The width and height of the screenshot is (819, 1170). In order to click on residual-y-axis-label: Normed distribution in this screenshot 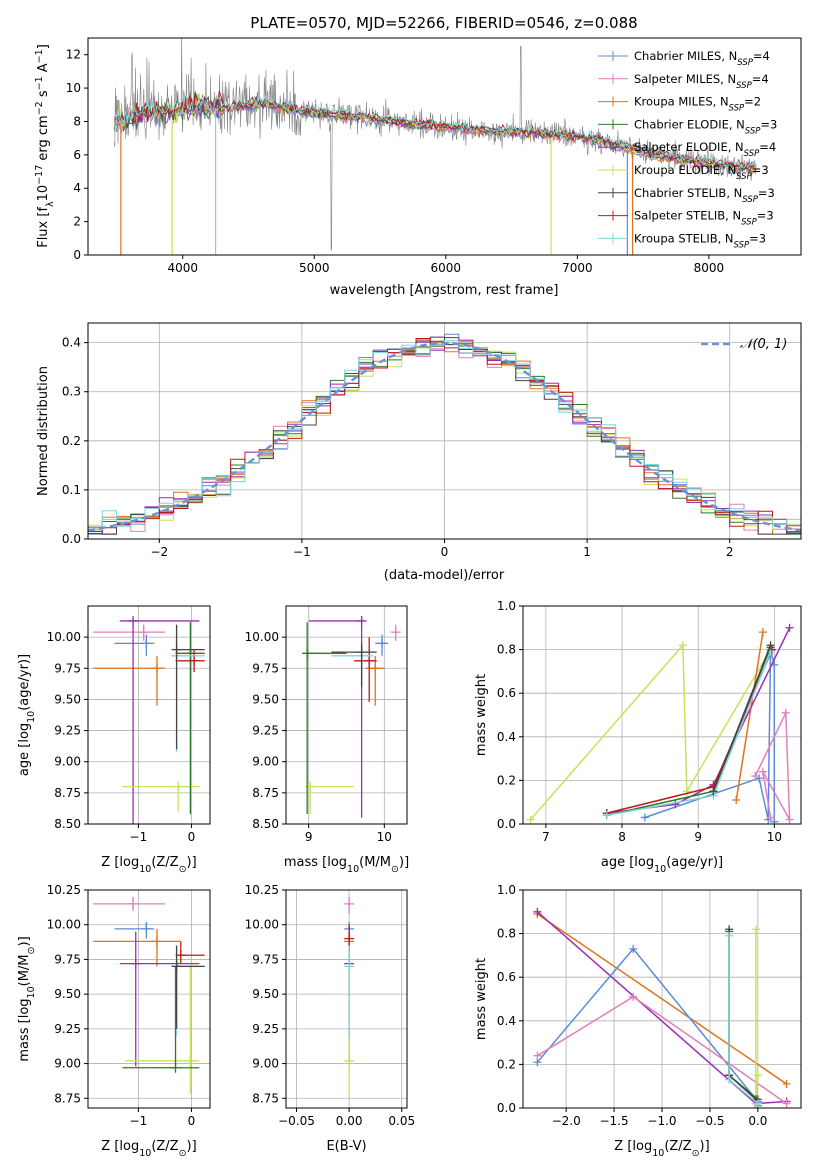, I will do `click(43, 431)`.